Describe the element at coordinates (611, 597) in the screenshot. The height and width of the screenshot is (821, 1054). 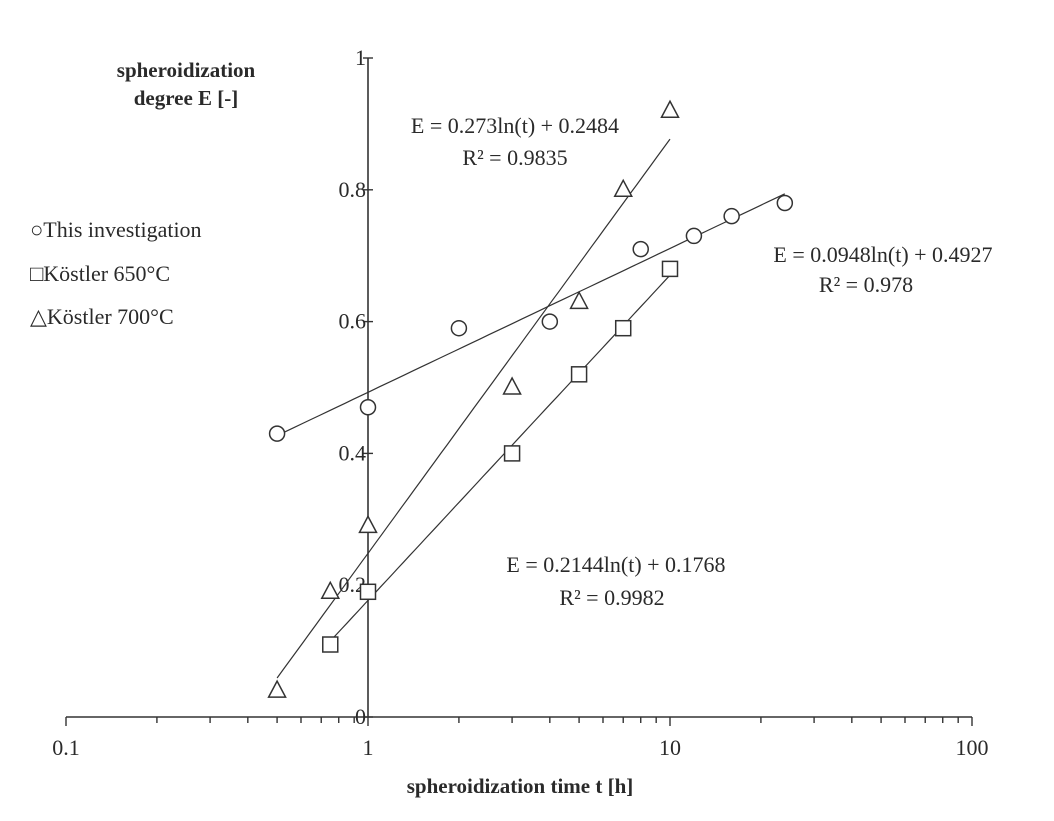
I see `r2-kostler-650: R² = 0.9982` at that location.